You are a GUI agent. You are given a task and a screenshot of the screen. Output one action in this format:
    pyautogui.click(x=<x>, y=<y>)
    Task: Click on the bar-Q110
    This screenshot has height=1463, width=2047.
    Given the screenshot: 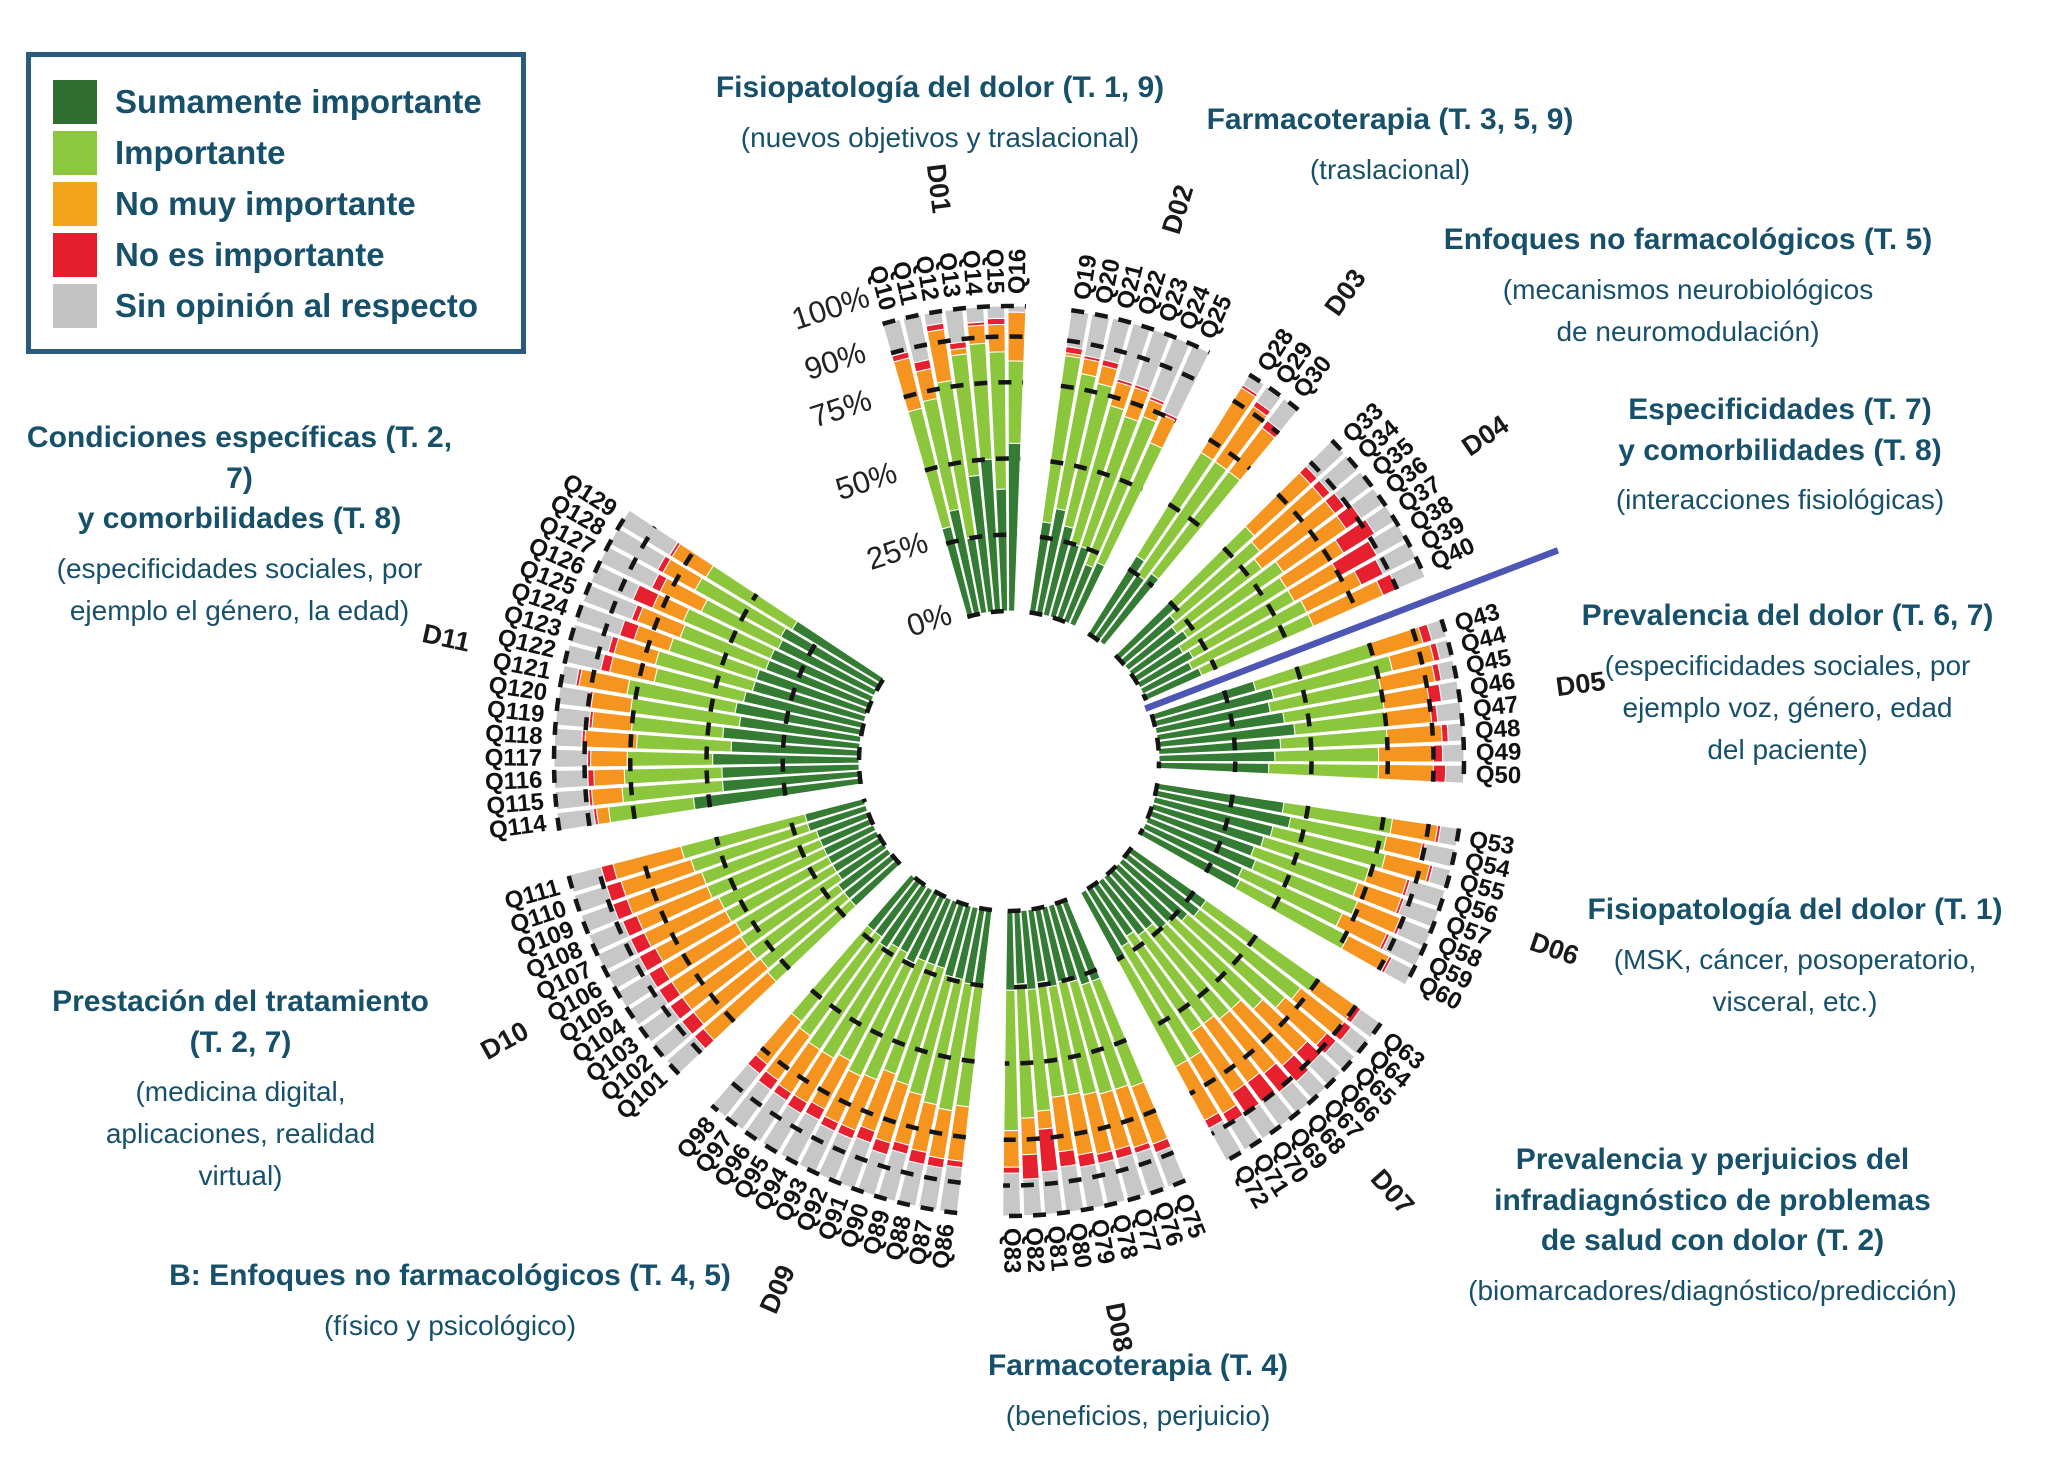 What is the action you would take?
    pyautogui.click(x=721, y=859)
    